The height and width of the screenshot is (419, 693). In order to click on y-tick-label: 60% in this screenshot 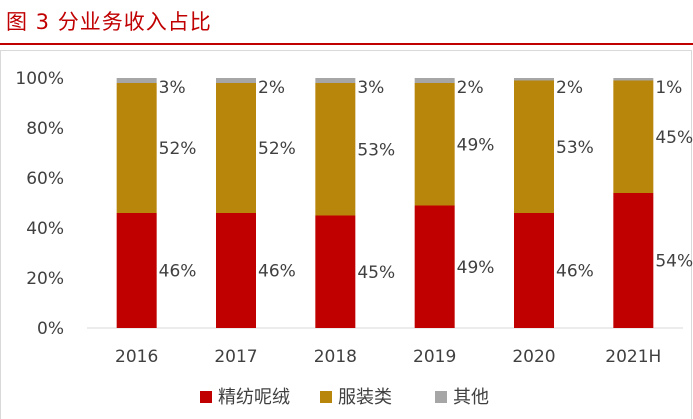, I will do `click(45, 179)`.